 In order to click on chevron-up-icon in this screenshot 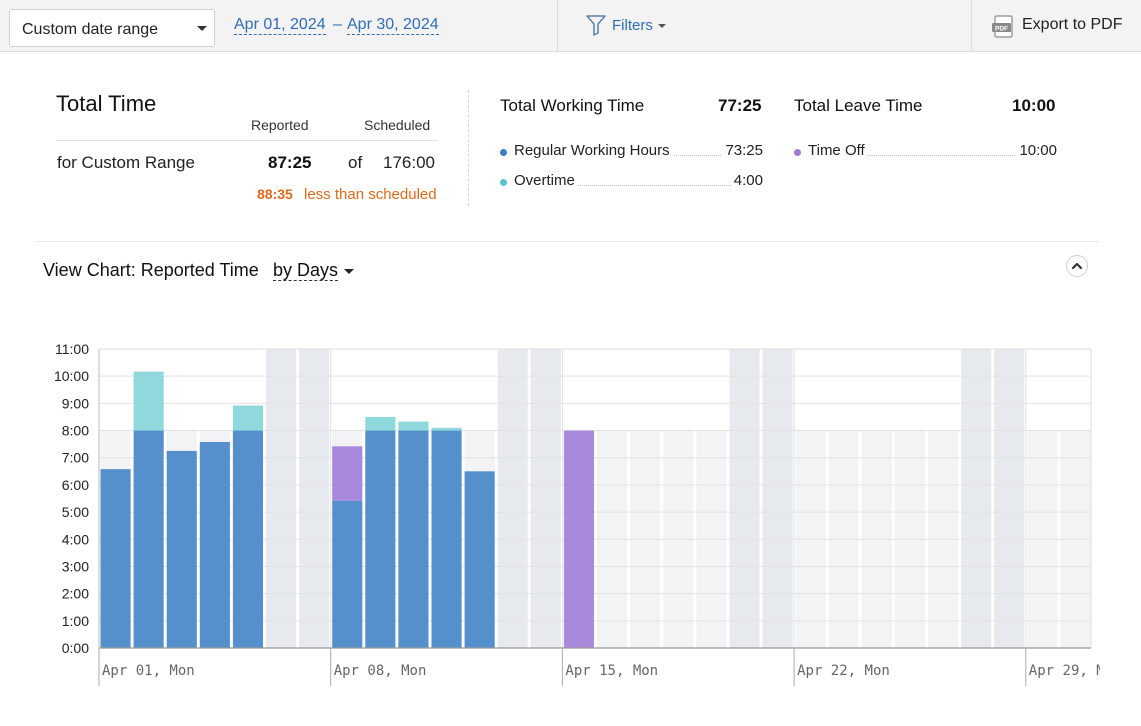, I will do `click(1077, 266)`.